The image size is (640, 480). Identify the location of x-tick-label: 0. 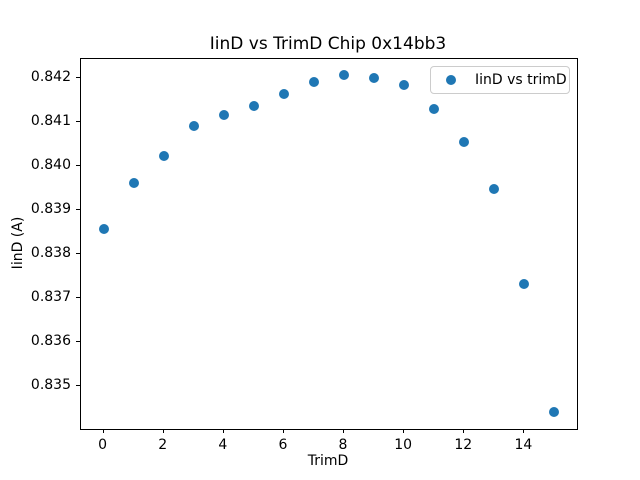
(102, 445).